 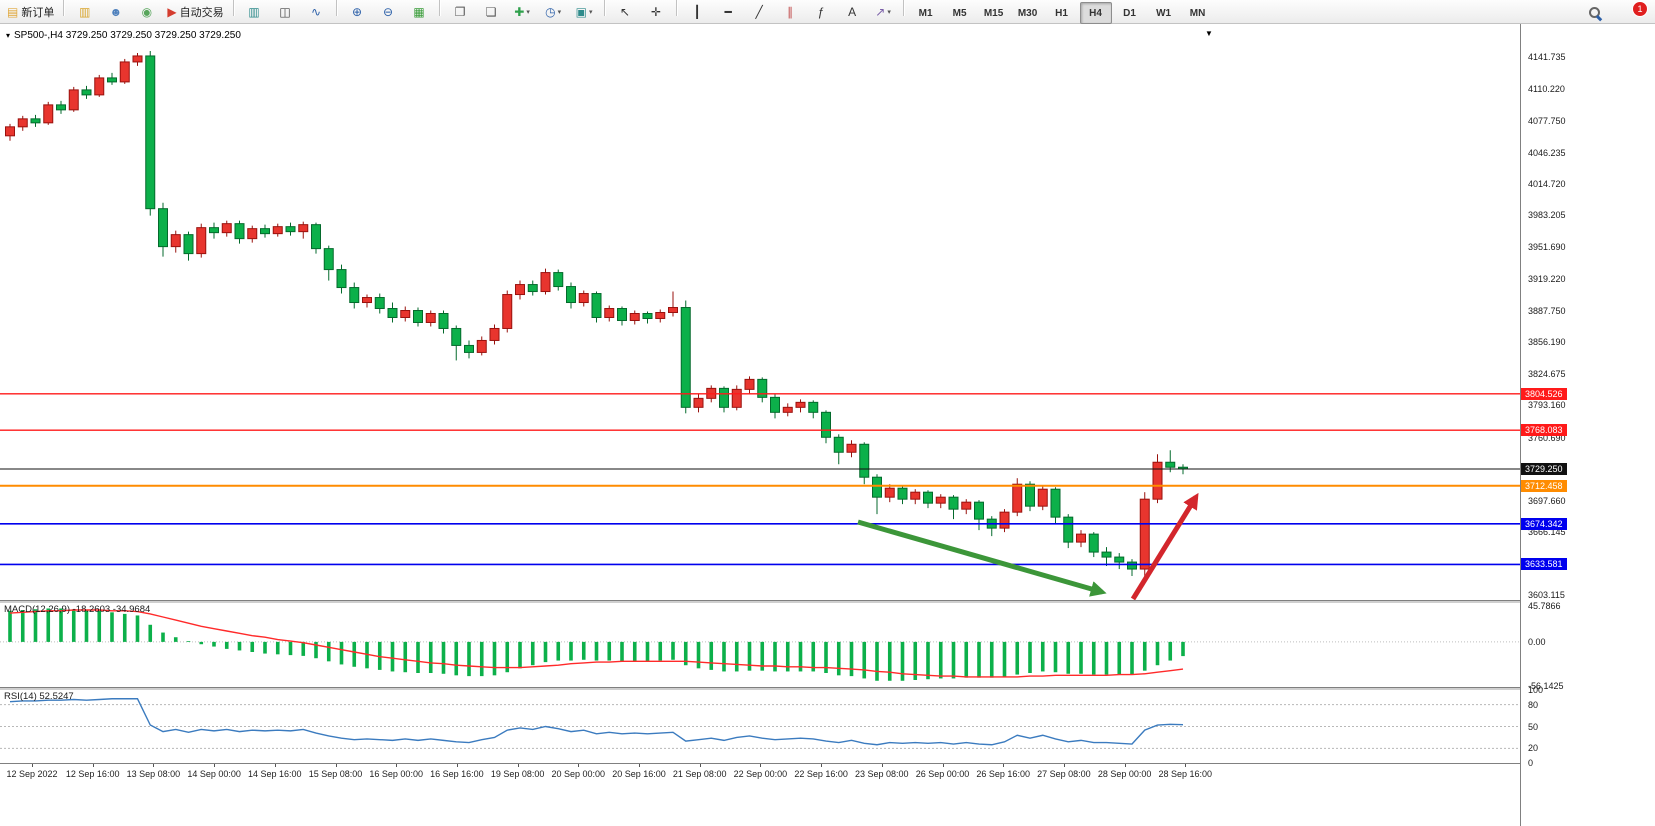 What do you see at coordinates (316, 12) in the screenshot?
I see `line-chart-mode-button: ∿` at bounding box center [316, 12].